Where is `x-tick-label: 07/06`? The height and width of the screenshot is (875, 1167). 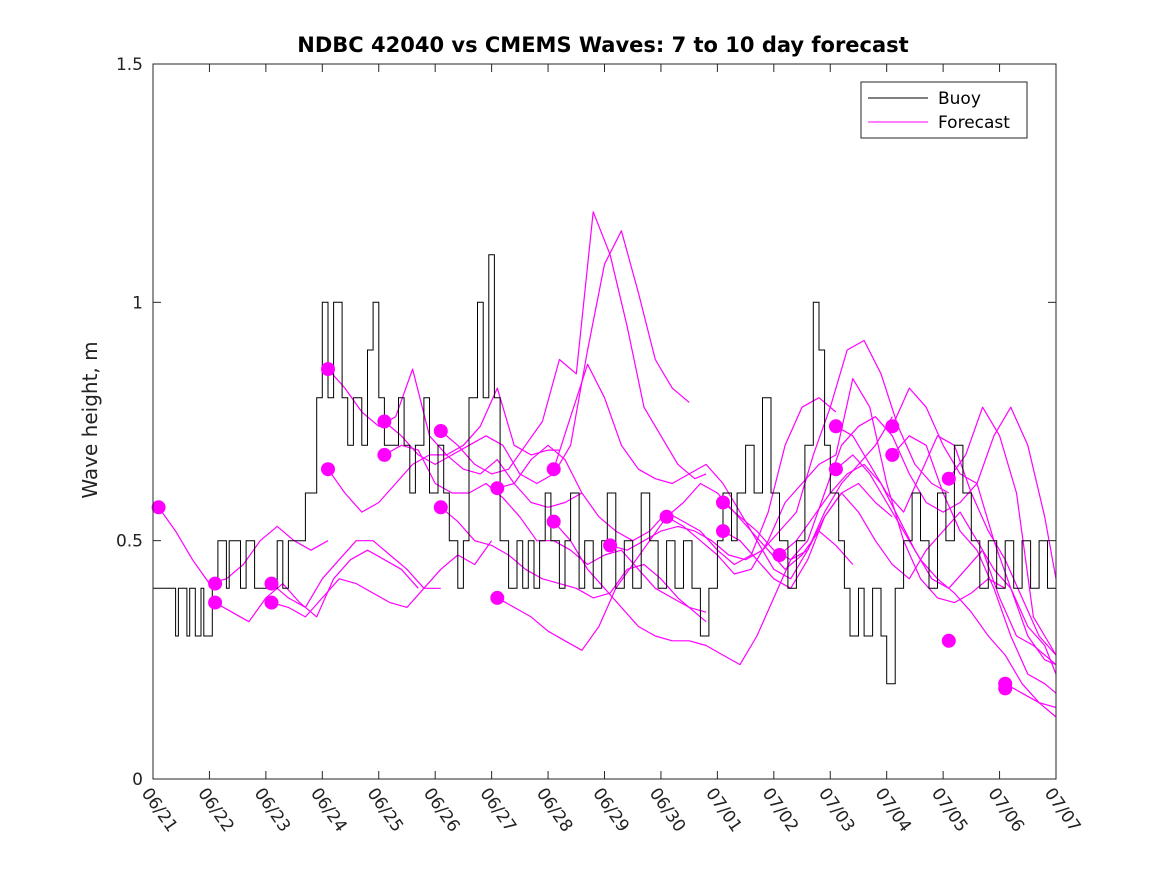 x-tick-label: 07/06 is located at coordinates (1005, 810).